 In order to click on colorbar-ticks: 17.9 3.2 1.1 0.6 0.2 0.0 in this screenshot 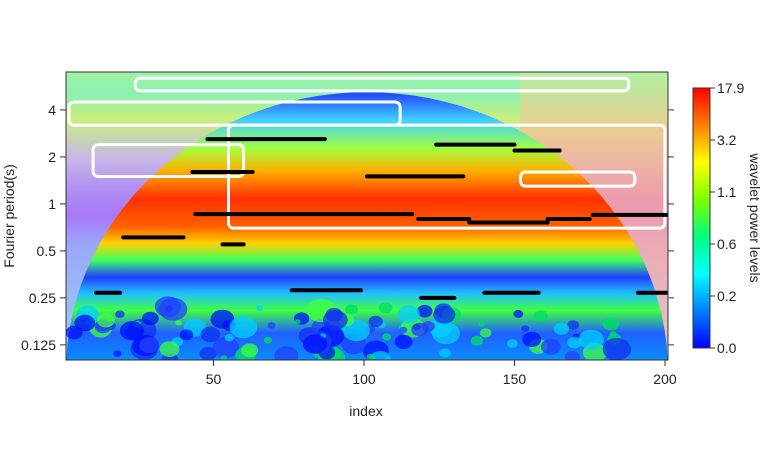, I will do `click(727, 218)`.